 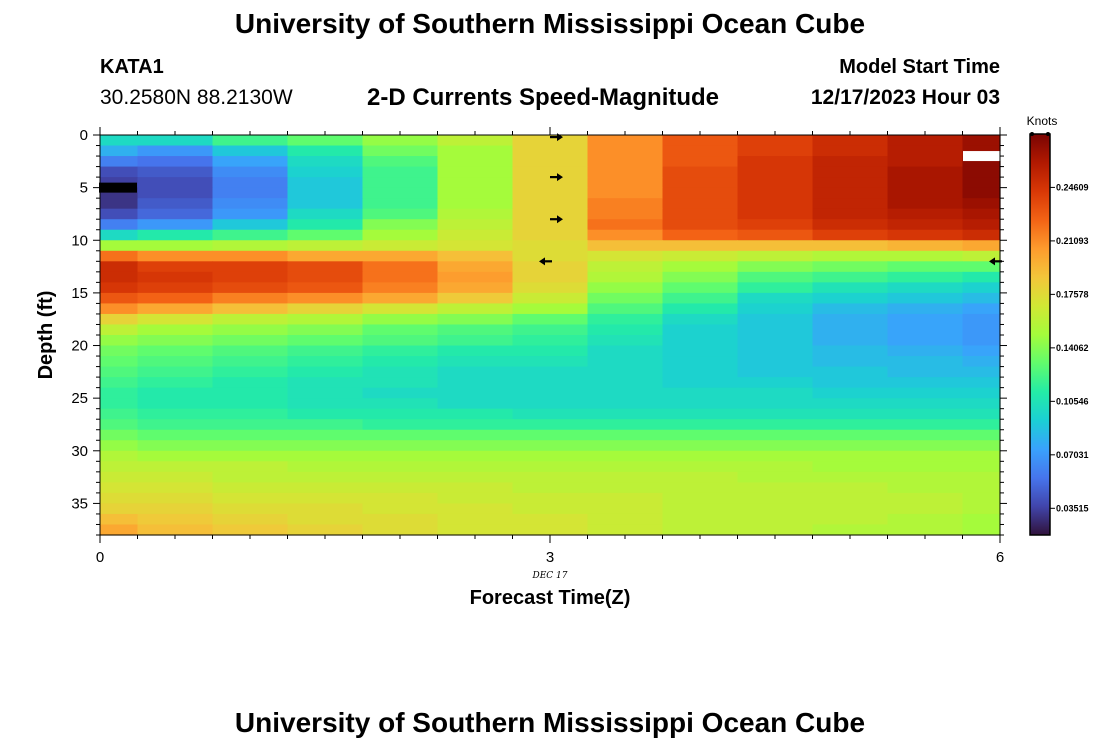 What do you see at coordinates (1072, 348) in the screenshot?
I see `colorbar-tick-label: 0.14062` at bounding box center [1072, 348].